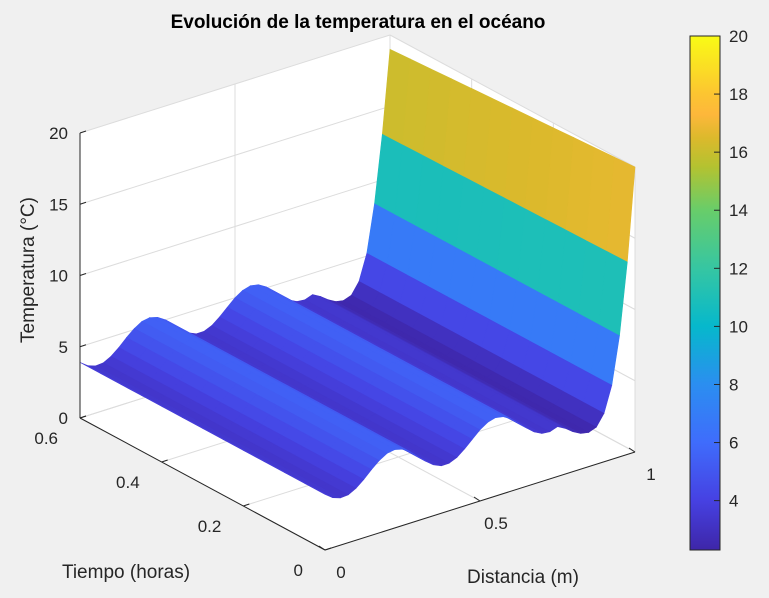  Describe the element at coordinates (58, 204) in the screenshot. I see `z-tick-label: 15` at that location.